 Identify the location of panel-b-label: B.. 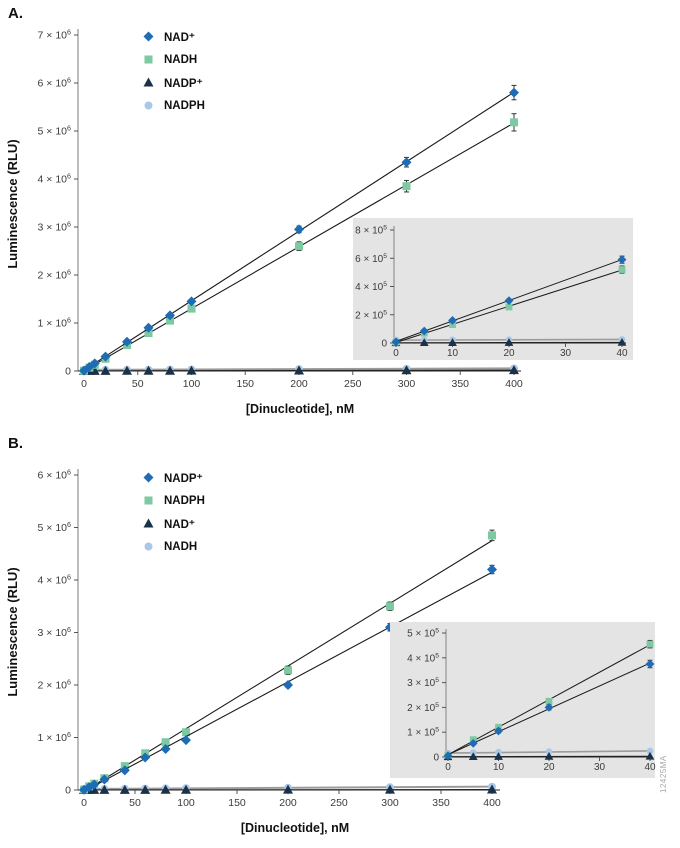
(15, 443).